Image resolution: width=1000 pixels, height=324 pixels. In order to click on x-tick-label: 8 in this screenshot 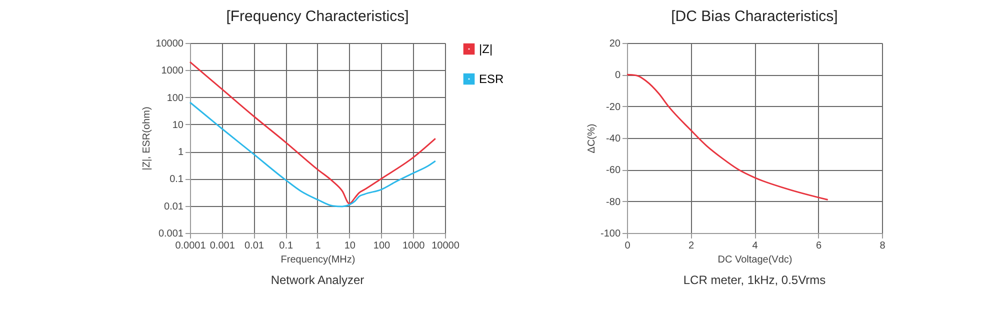, I will do `click(883, 246)`.